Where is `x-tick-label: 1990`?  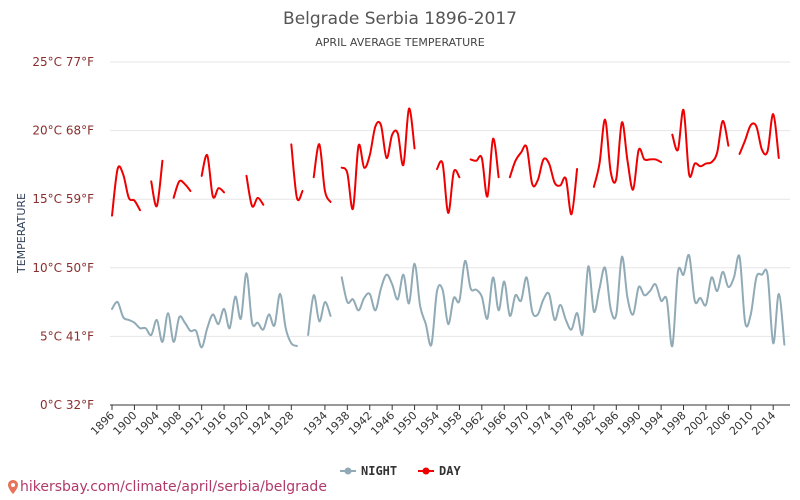
x-tick-label: 1990 is located at coordinates (629, 423).